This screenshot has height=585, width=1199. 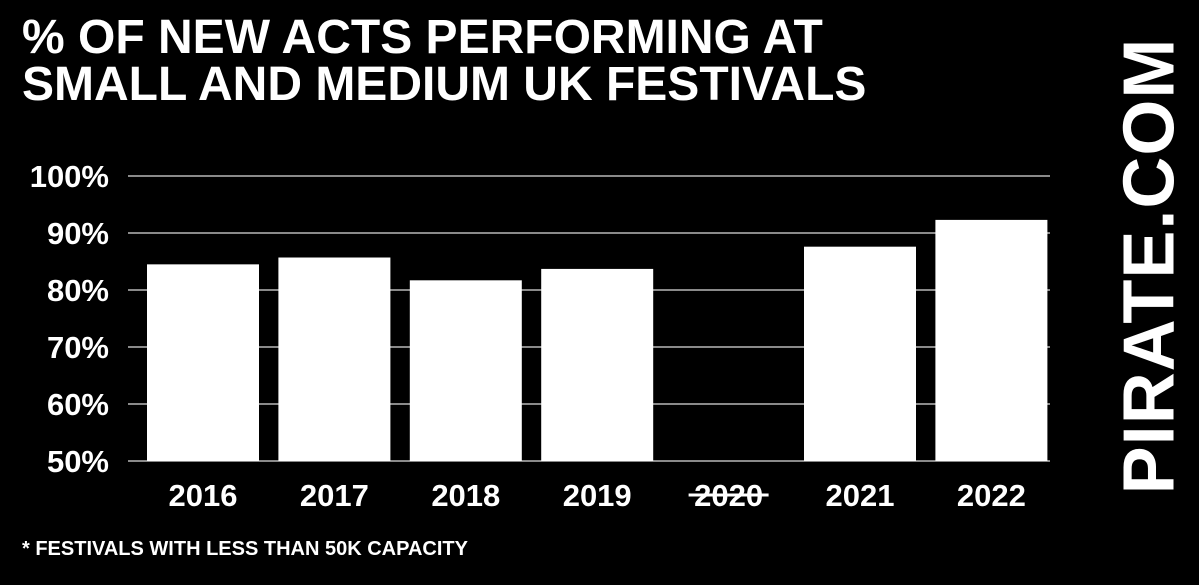 I want to click on x-axis-tick-labels: 2016 2017 2018 2019 2020 2021 2022, so click(x=597, y=495).